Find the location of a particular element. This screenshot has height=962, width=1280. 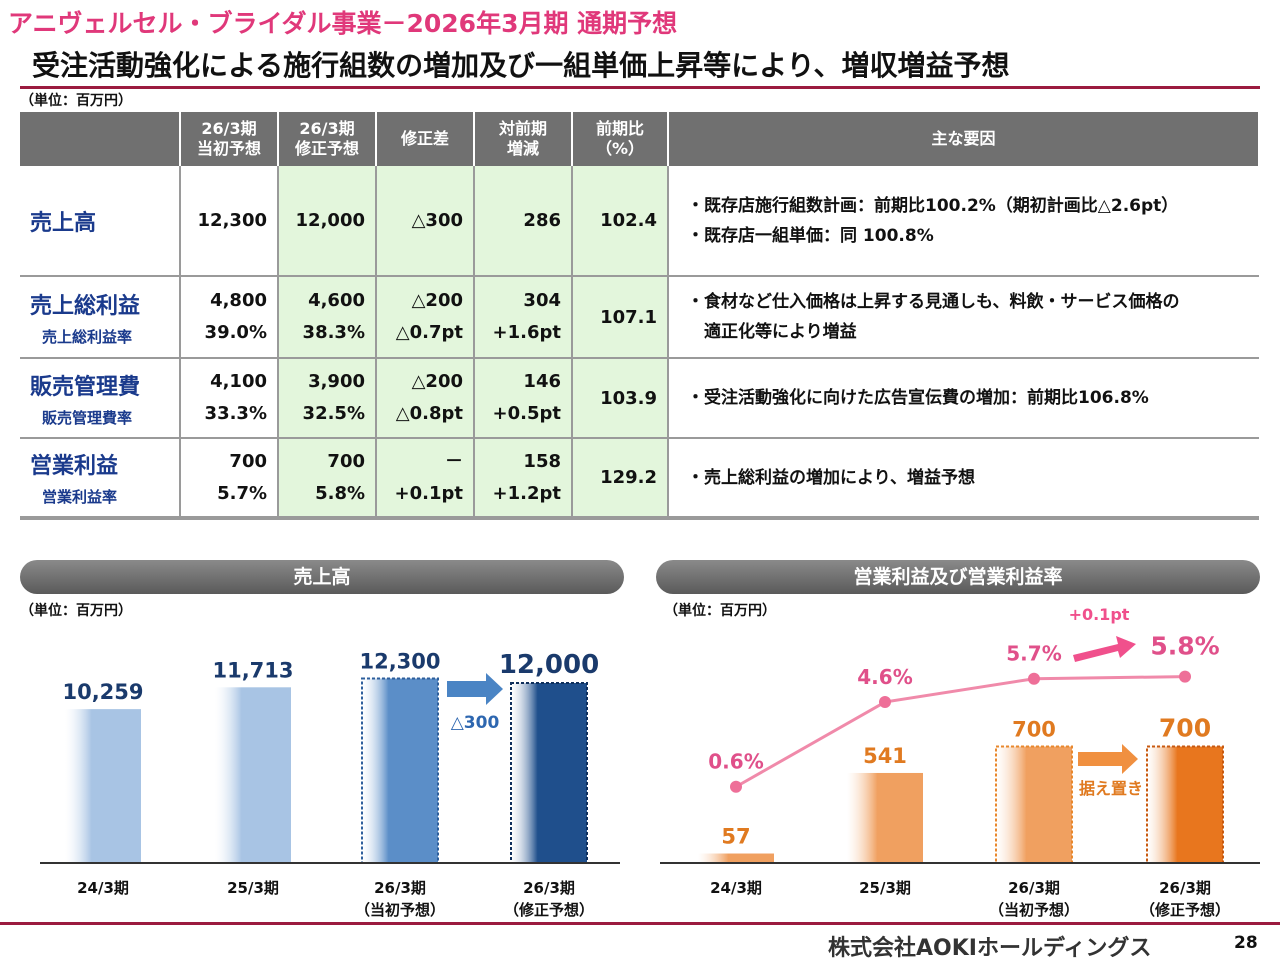

header-ratio: 前期比 （%） is located at coordinates (620, 139).